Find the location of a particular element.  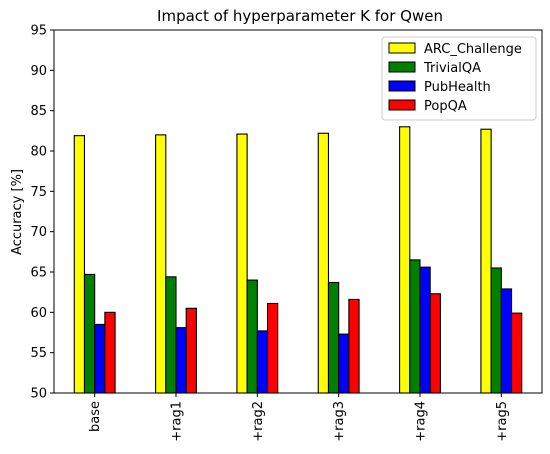

legend-frame is located at coordinates (459, 78).